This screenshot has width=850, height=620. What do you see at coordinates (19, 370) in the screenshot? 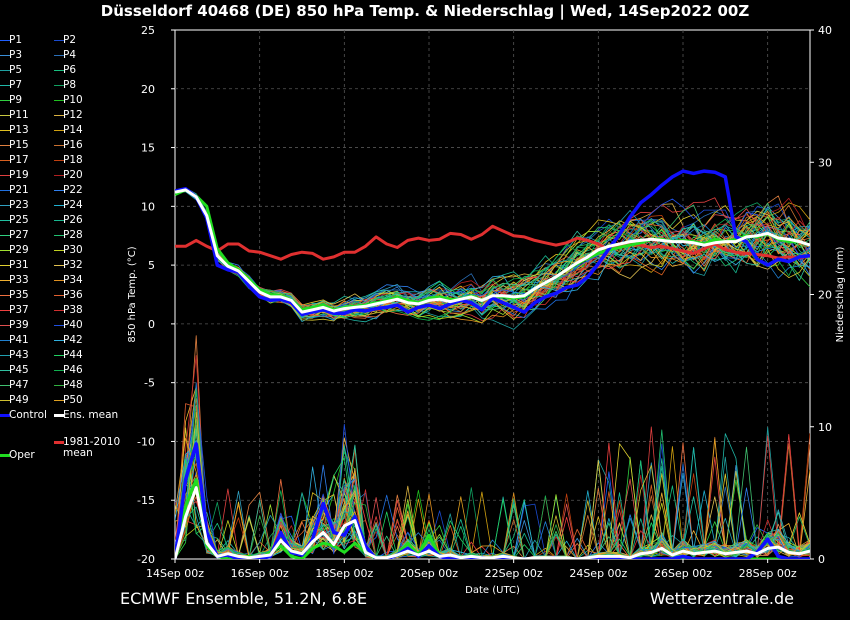
I see `legend-item-p45-label: P45` at bounding box center [19, 370].